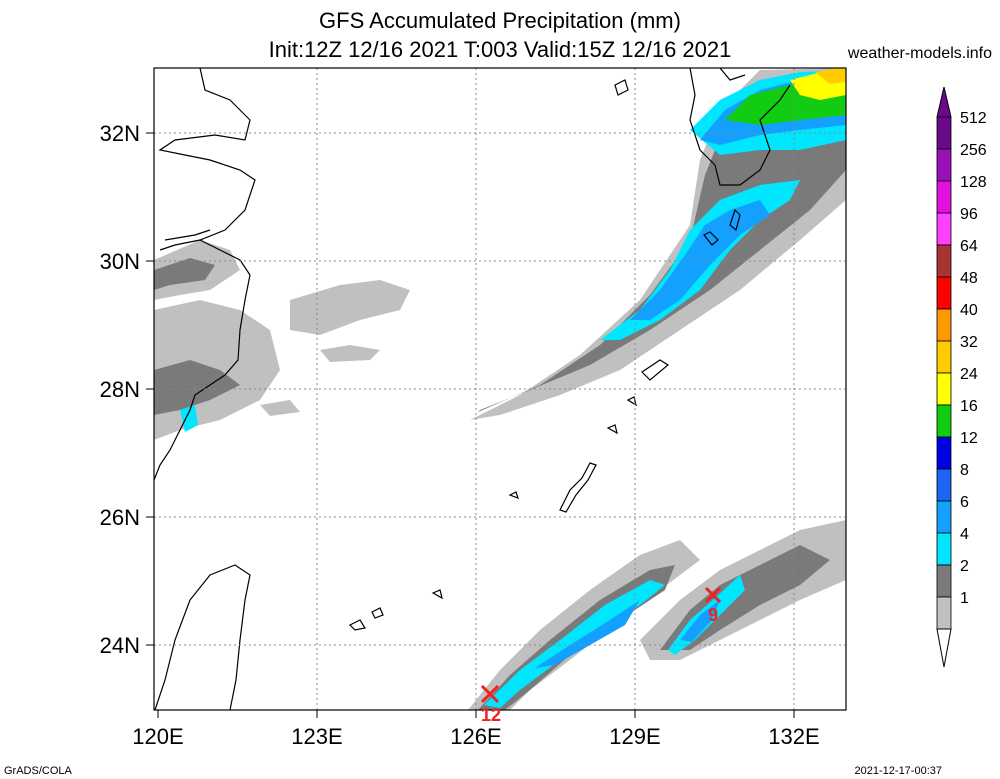 This screenshot has width=1000, height=779. I want to click on precip-area-ne-top-32mm, so click(830, 76).